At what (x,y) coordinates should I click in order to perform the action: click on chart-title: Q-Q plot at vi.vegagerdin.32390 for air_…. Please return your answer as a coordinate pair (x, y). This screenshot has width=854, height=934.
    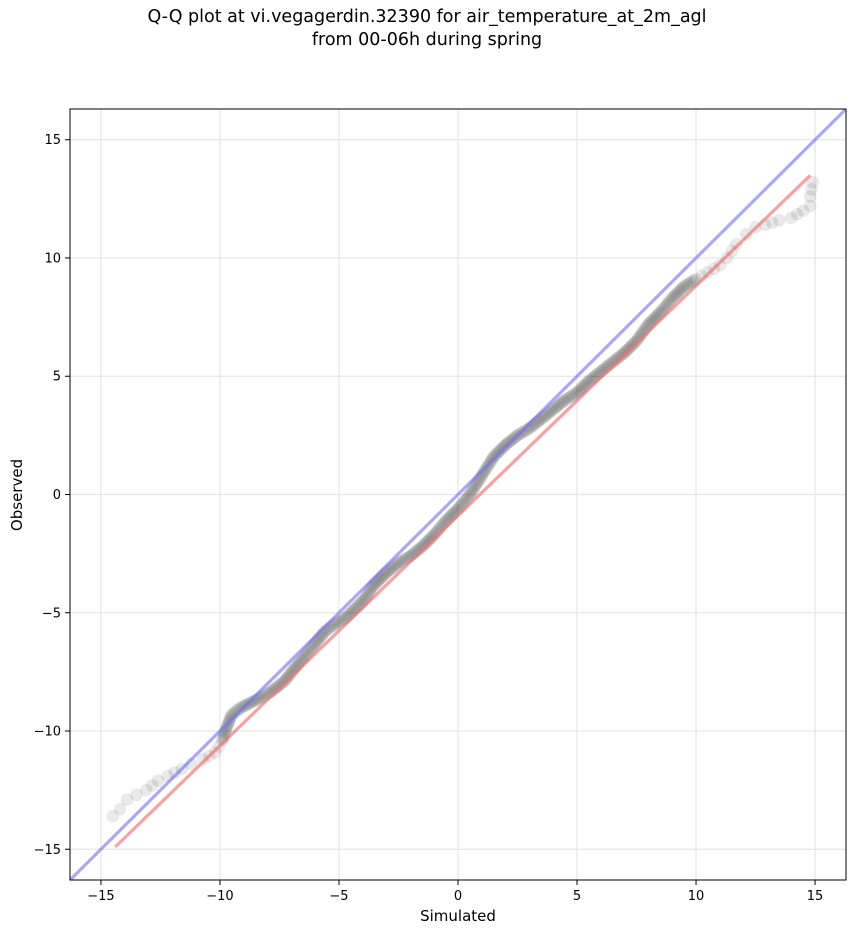
    Looking at the image, I should click on (427, 29).